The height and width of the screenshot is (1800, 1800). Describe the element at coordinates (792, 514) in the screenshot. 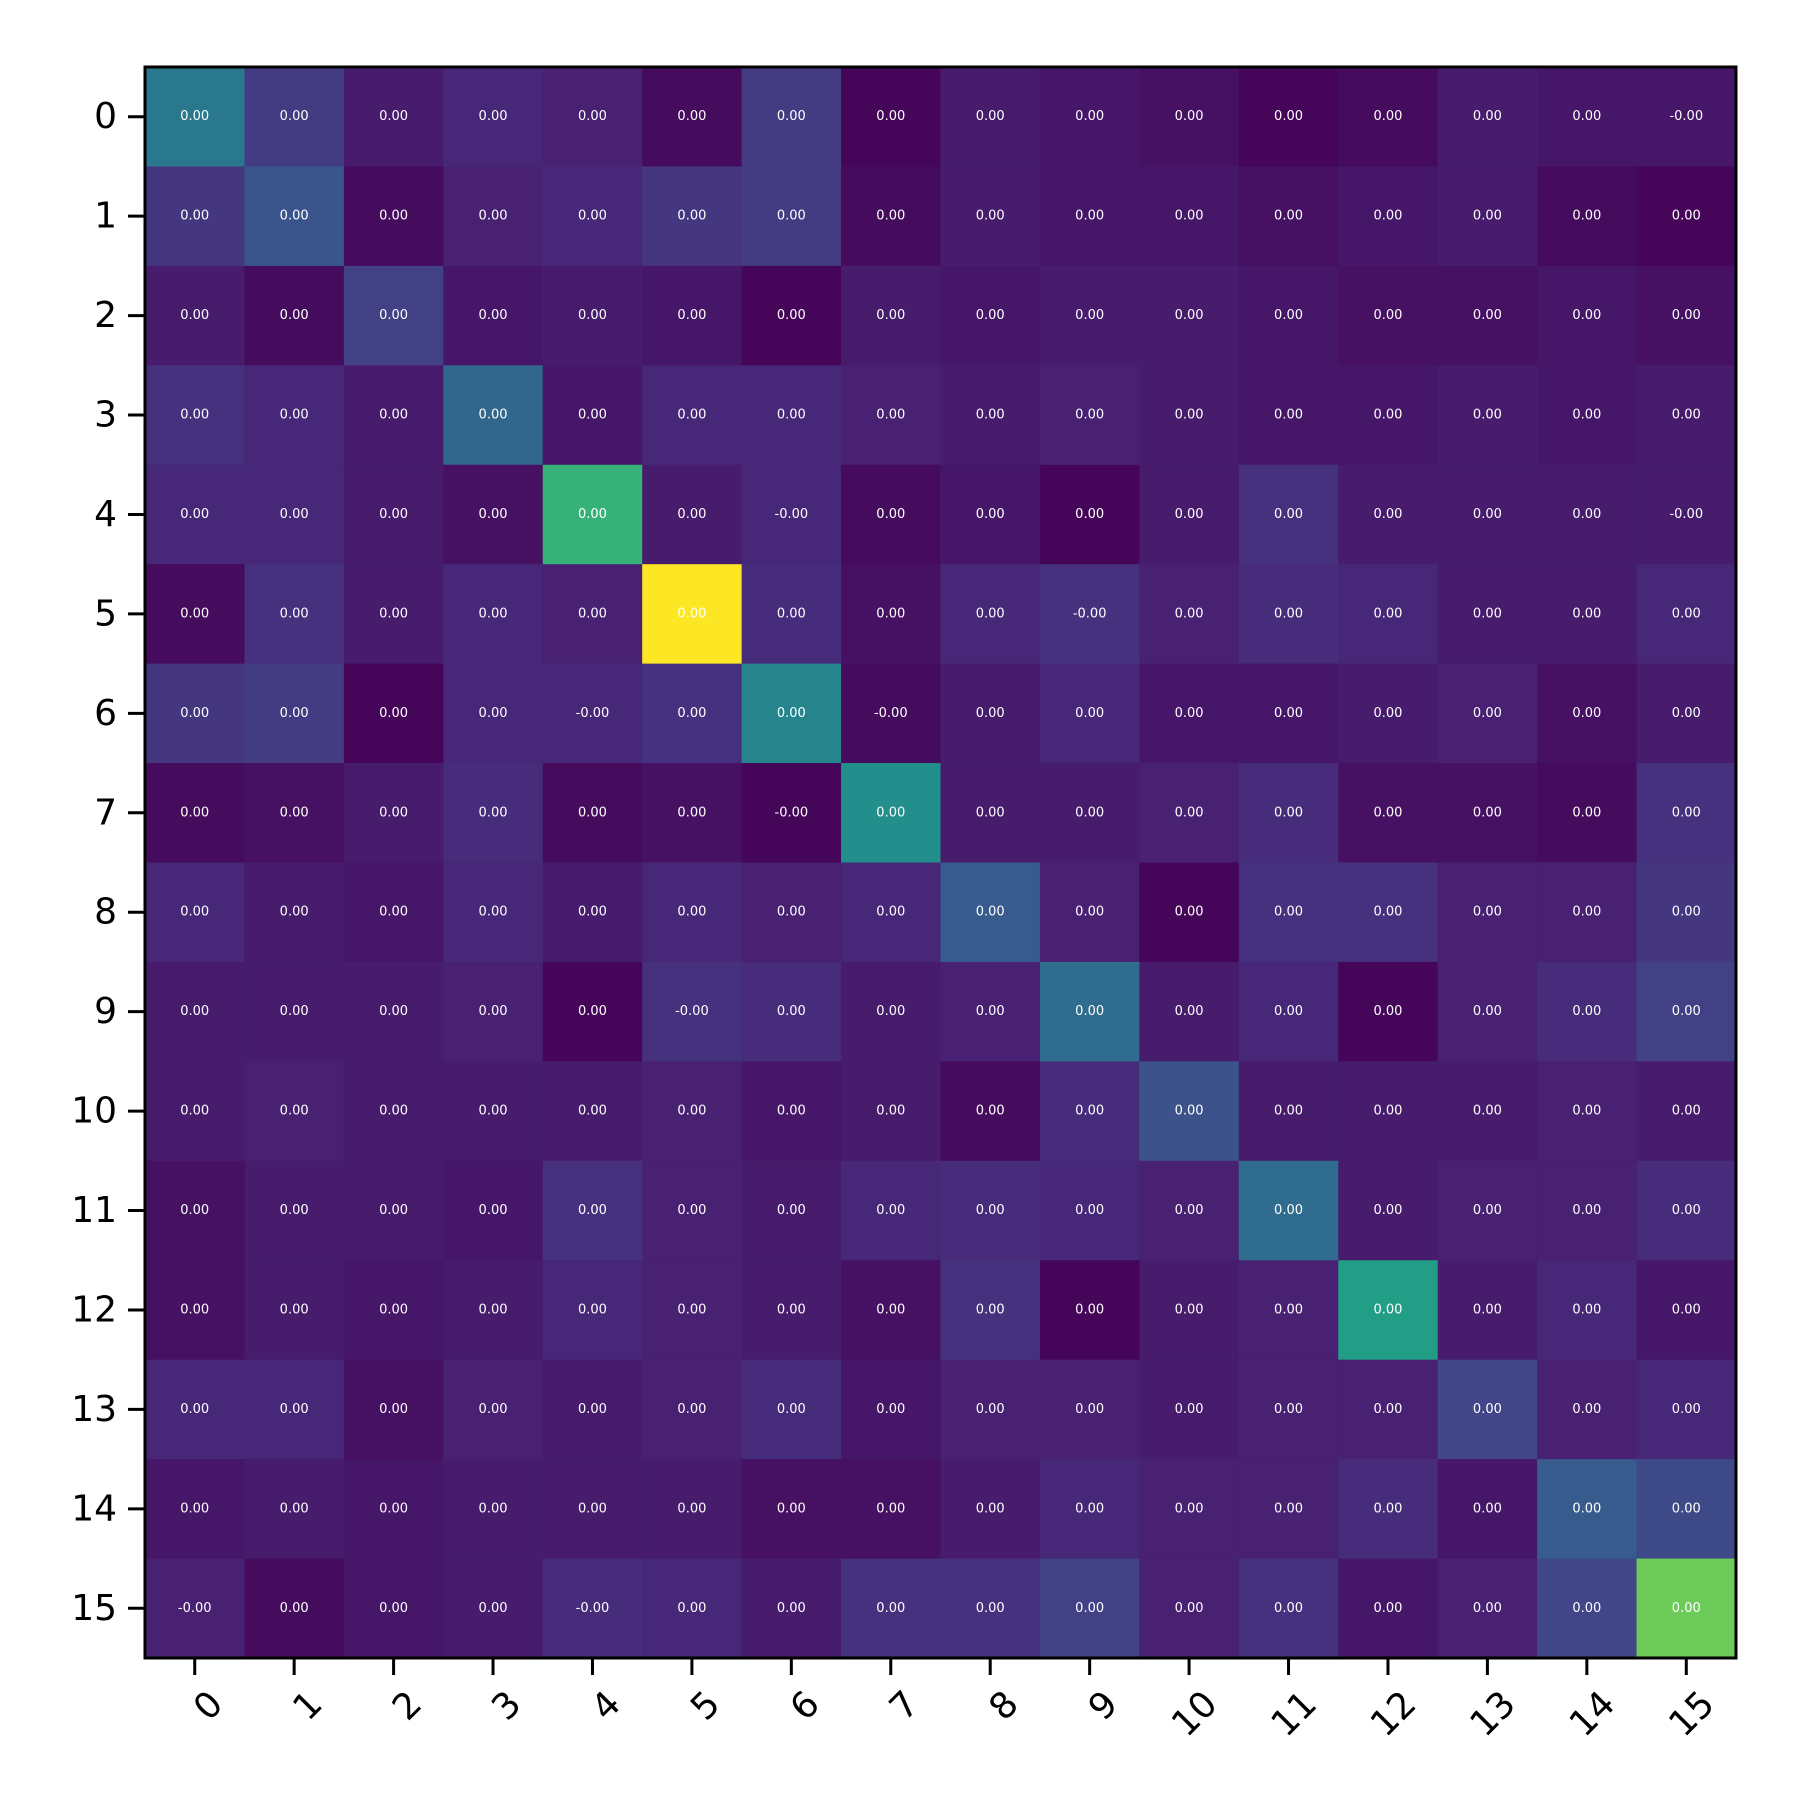

I see `cell-value-label-4-6: -0.00` at that location.